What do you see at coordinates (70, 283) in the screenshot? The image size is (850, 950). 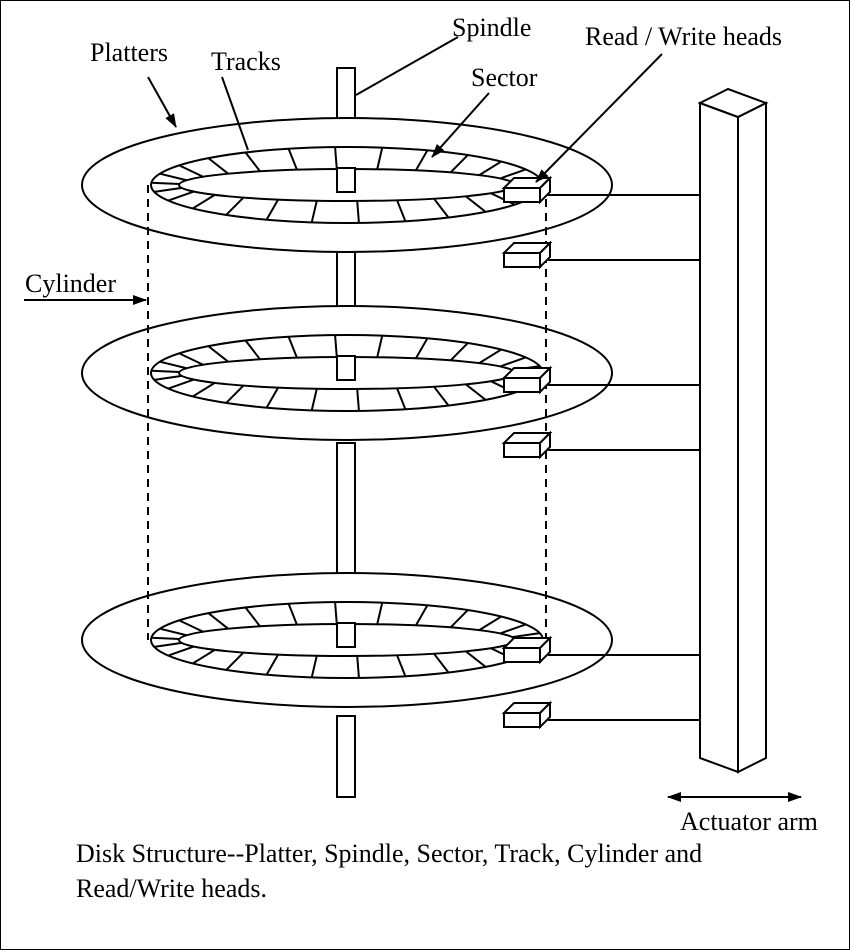 I see `cylinder-label: Cylinder` at bounding box center [70, 283].